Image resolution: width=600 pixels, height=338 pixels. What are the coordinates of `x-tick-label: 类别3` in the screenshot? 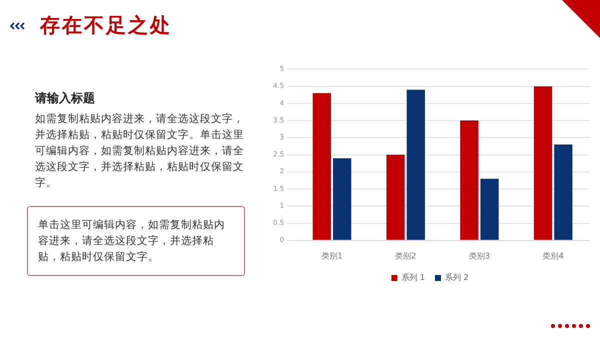 It's located at (479, 255).